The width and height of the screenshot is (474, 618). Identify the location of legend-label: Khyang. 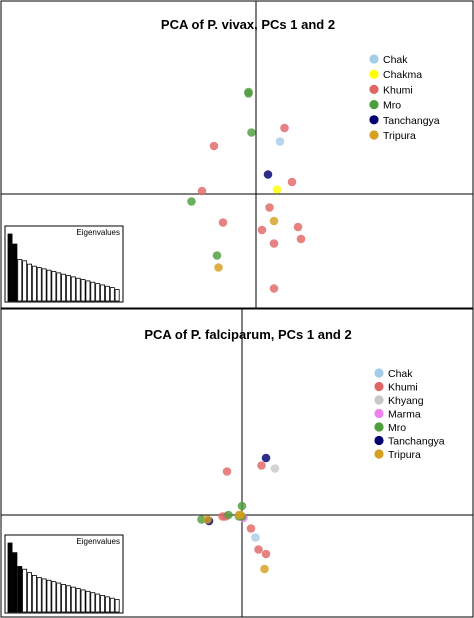
(406, 401).